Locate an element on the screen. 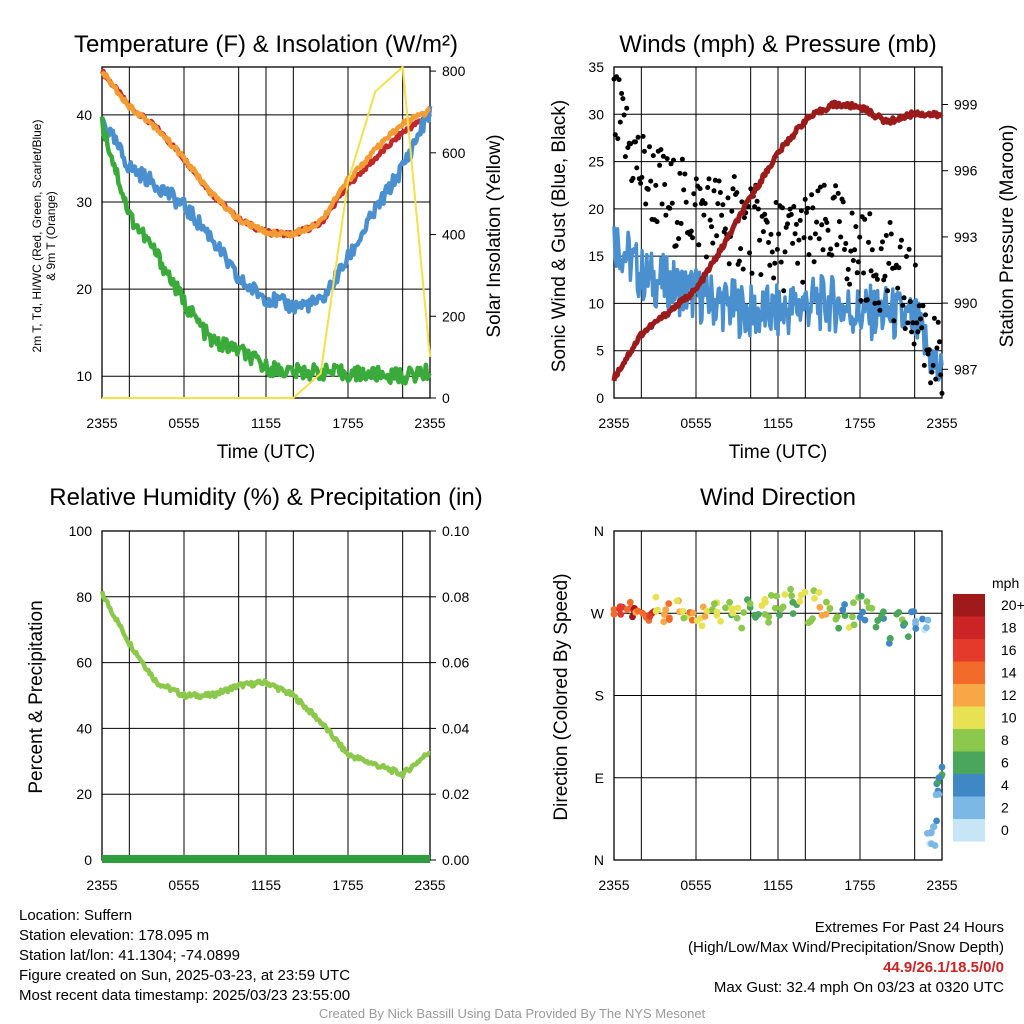 The height and width of the screenshot is (1024, 1024). x-tick-label: 2355 is located at coordinates (429, 423).